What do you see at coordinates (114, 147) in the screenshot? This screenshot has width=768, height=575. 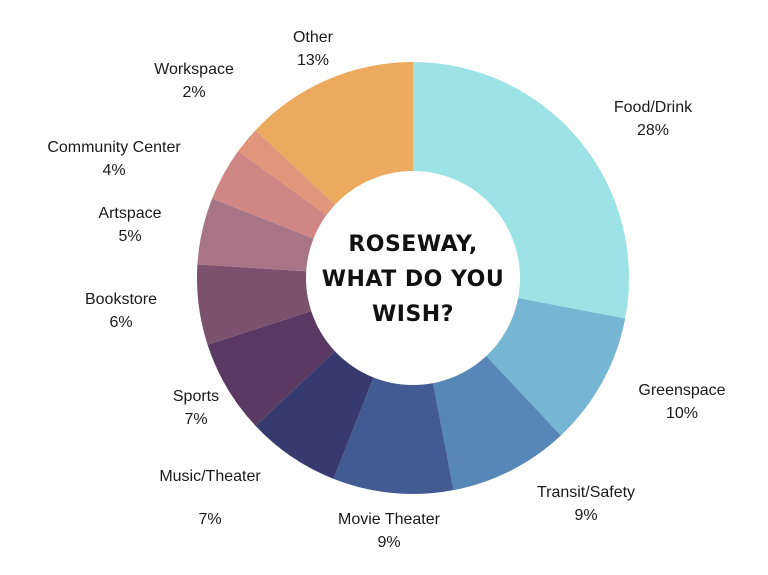 I see `slice-label-name: Community Center` at bounding box center [114, 147].